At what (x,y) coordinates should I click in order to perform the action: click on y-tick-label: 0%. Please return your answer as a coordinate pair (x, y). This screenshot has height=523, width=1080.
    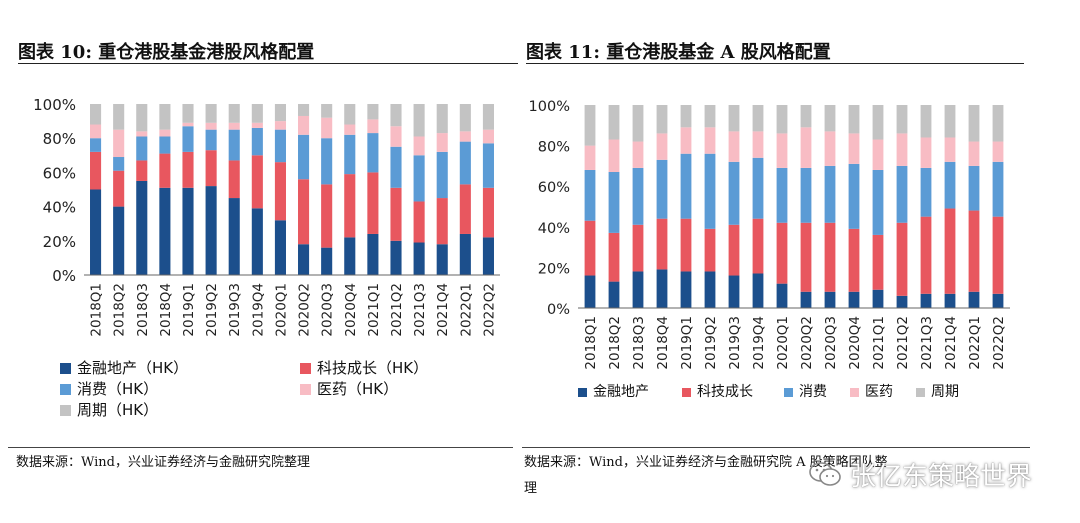
    Looking at the image, I should click on (558, 310).